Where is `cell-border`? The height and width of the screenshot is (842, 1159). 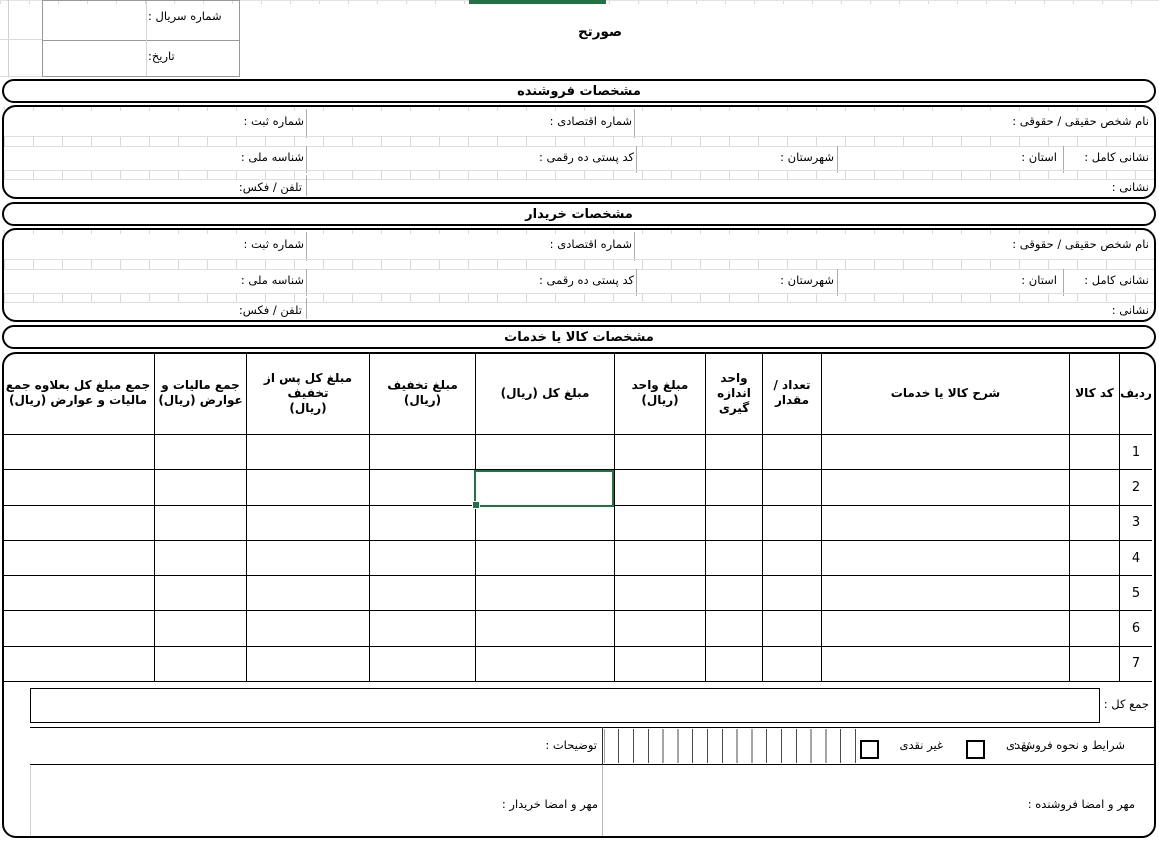
cell-border is located at coordinates (837, 282).